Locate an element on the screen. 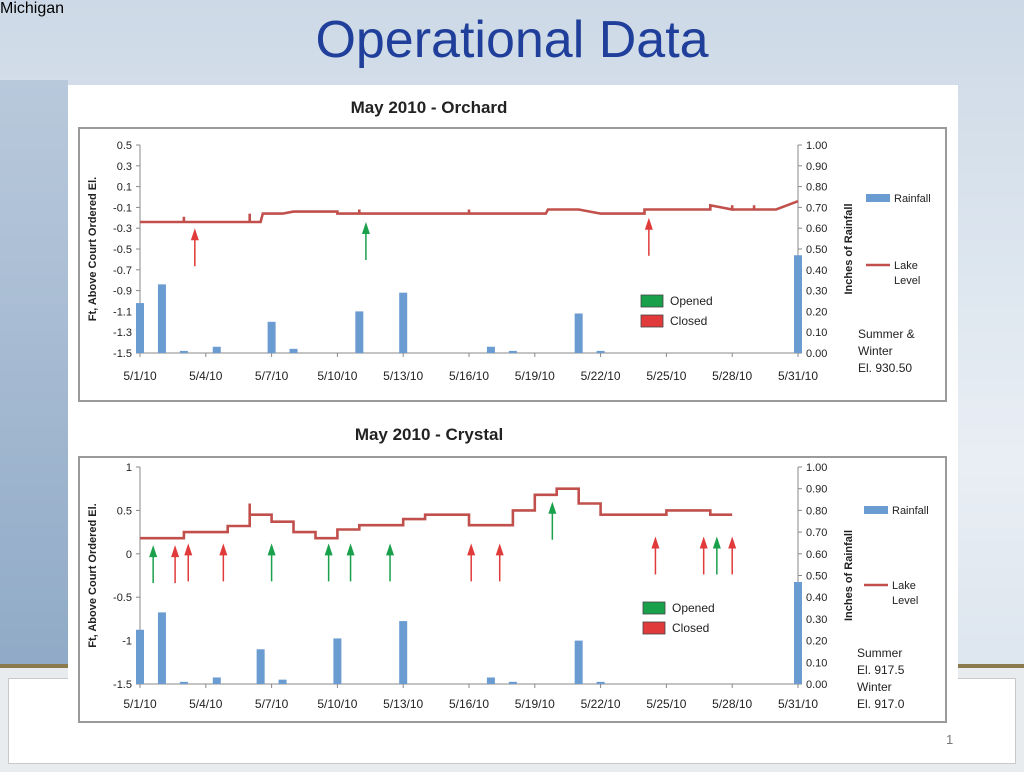 The image size is (1024, 772). x-tick-label: 5/19/10 is located at coordinates (535, 376).